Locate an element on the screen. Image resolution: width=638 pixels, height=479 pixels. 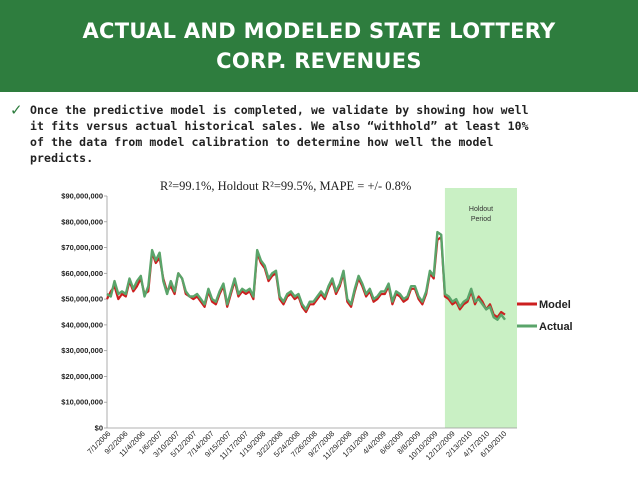
y-tick-label: $20,000,000 is located at coordinates (82, 376).